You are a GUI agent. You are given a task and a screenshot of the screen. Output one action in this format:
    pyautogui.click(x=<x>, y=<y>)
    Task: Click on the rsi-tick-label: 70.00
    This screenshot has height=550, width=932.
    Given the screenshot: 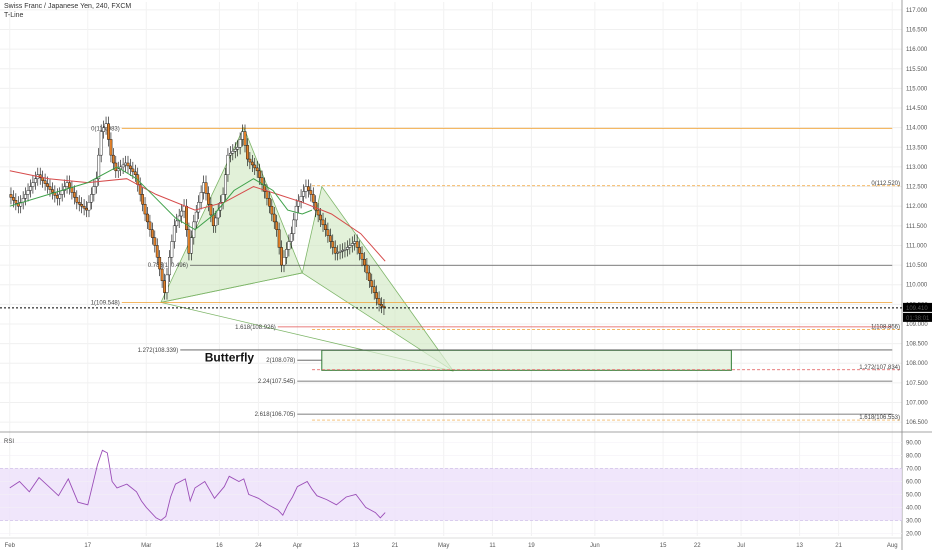 What is the action you would take?
    pyautogui.click(x=914, y=469)
    